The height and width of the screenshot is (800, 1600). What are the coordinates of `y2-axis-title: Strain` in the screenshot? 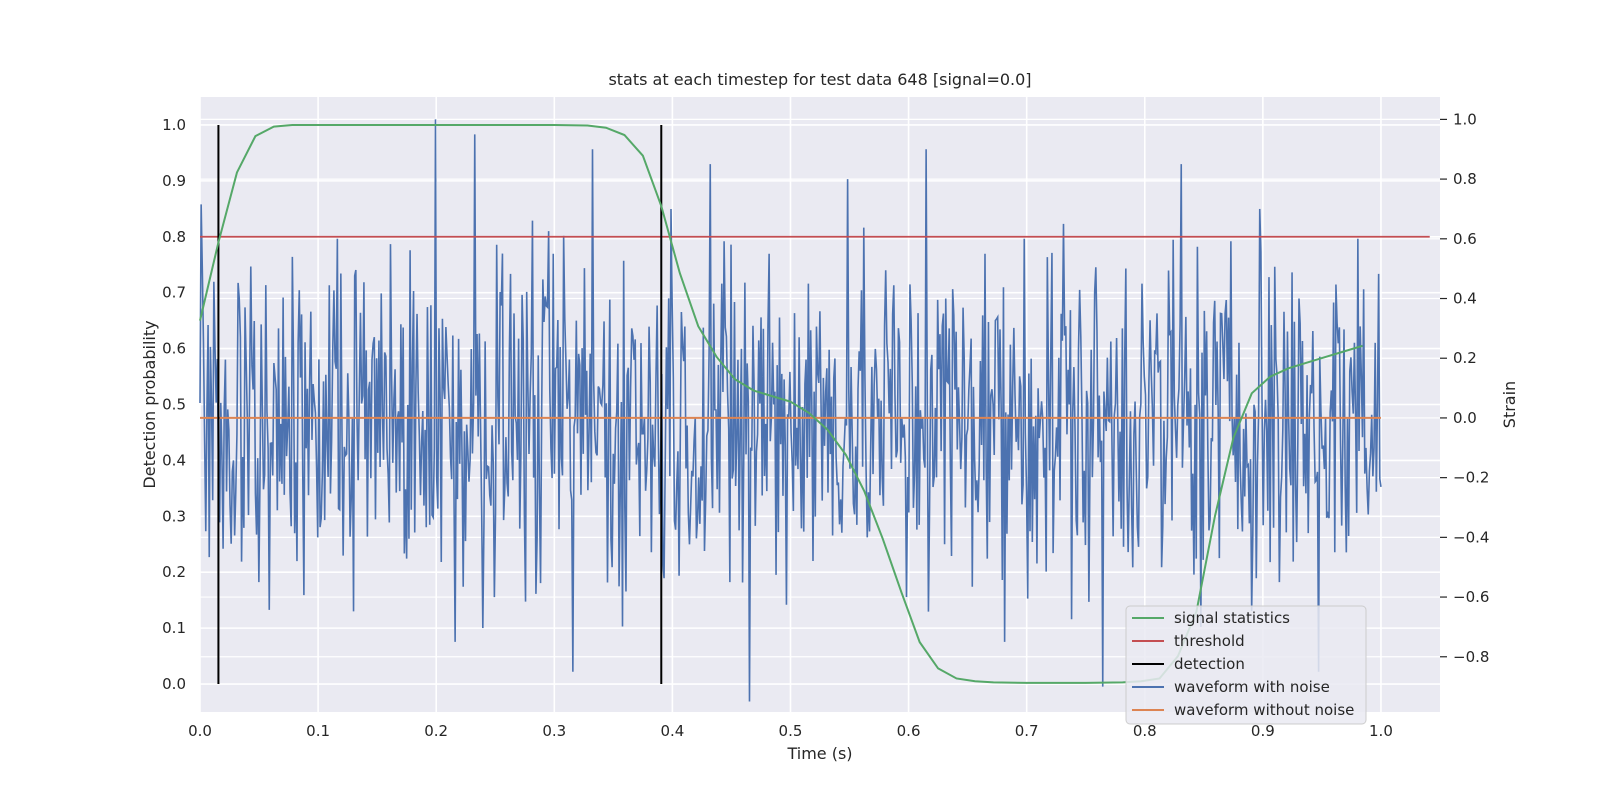 It's located at (1509, 404).